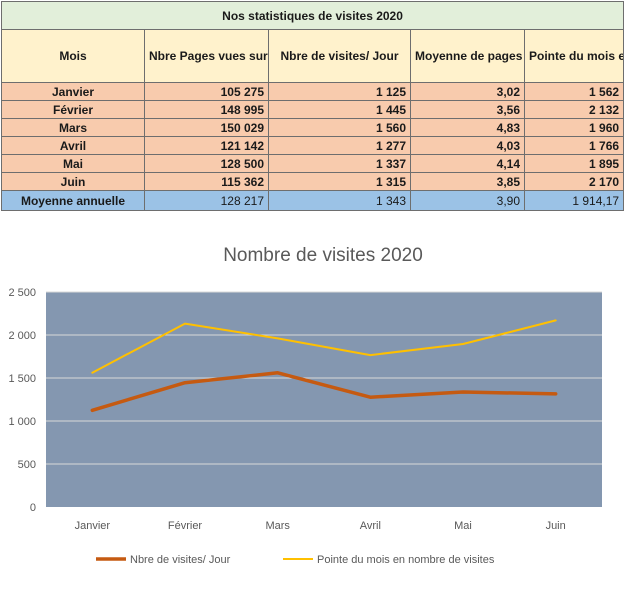 This screenshot has height=589, width=625. I want to click on table-title: Nos statistiques de visites 2020, so click(312, 15).